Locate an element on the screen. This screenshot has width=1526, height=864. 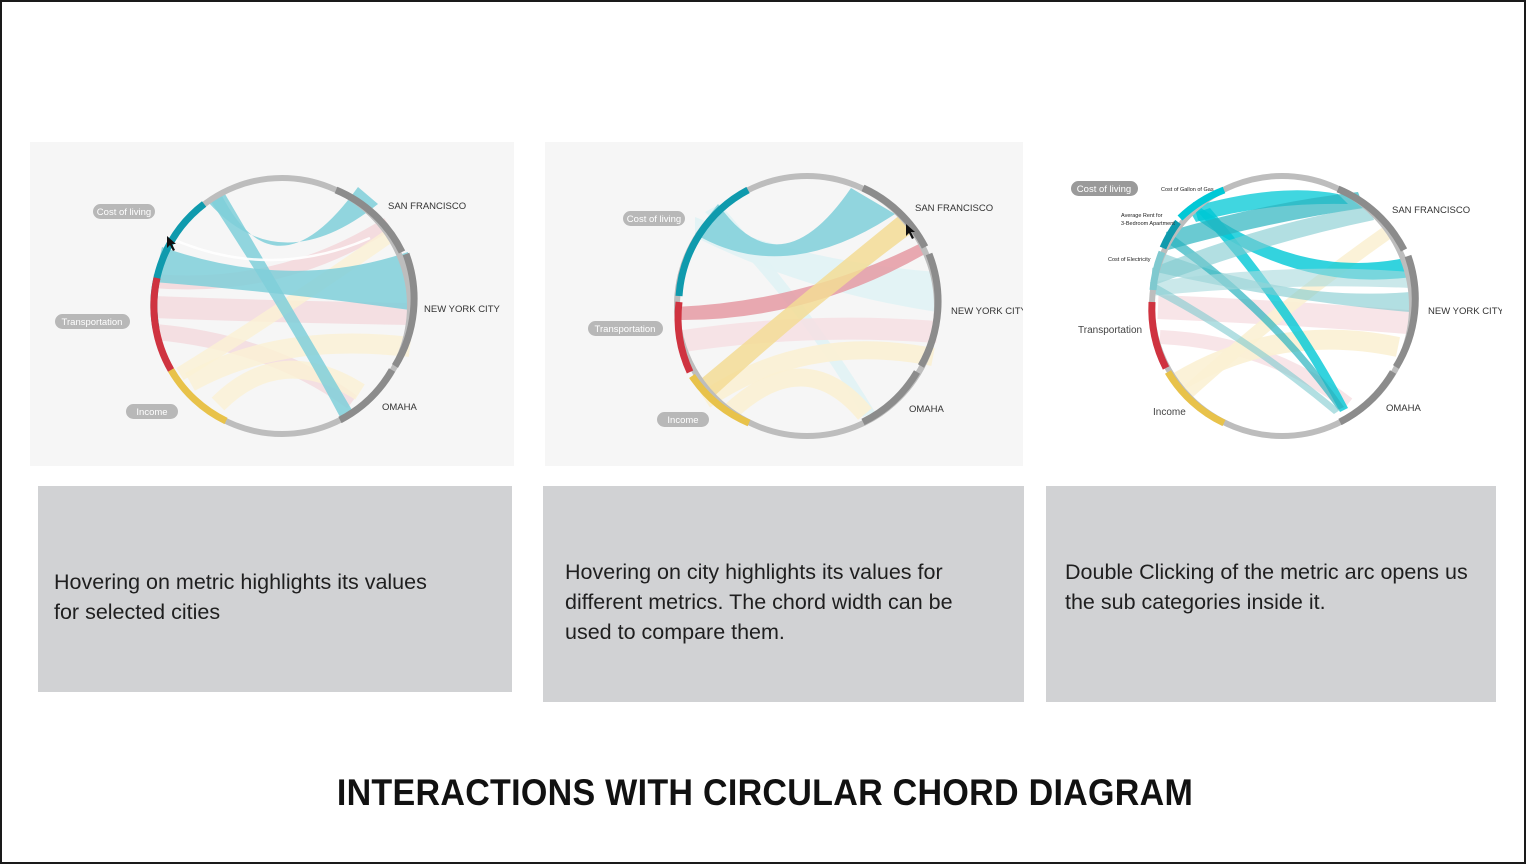
chord-rent-sf is located at coordinates (1265, 221).